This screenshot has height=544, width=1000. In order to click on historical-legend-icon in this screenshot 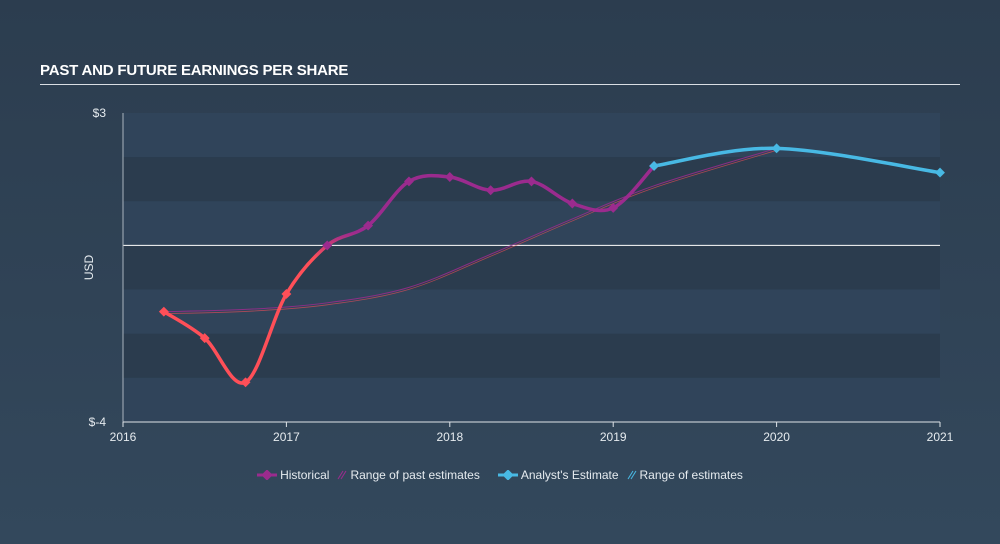, I will do `click(267, 475)`.